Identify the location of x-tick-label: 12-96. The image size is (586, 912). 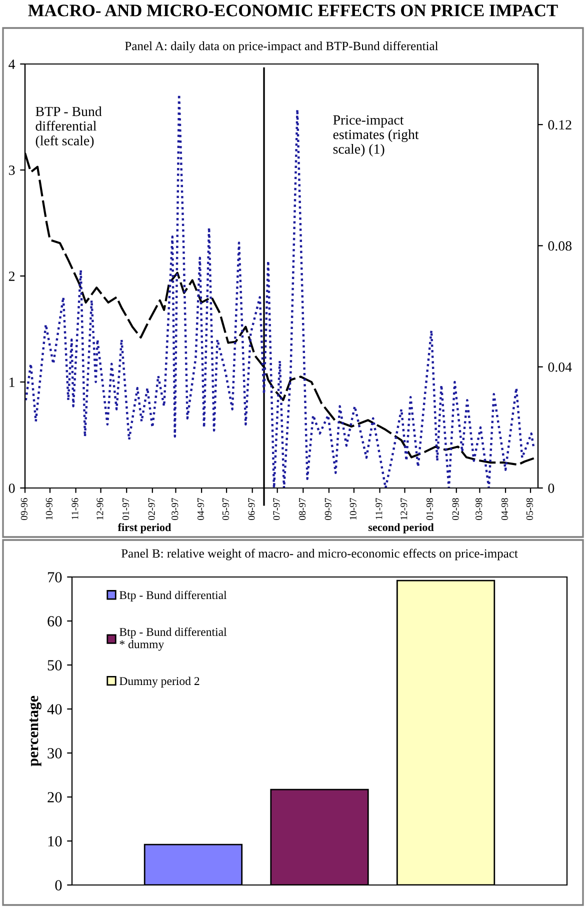
(100, 509).